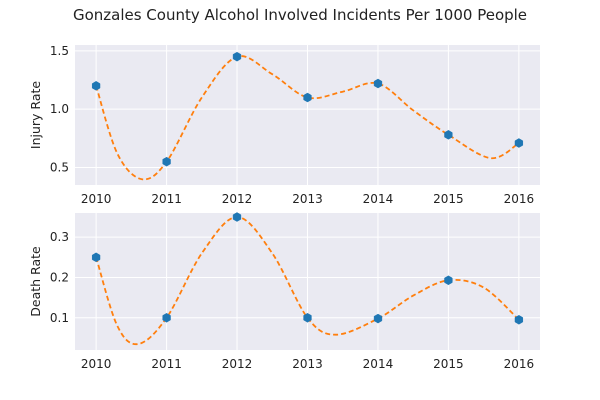 This screenshot has height=400, width=600. Describe the element at coordinates (378, 364) in the screenshot. I see `death-xtick-label: 2014` at that location.